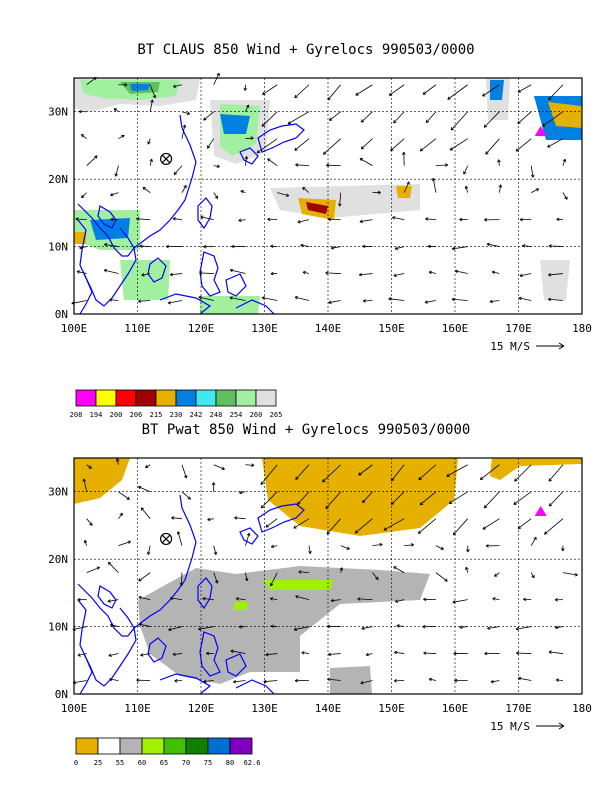  I want to click on lat-label: 20N, so click(58, 559).